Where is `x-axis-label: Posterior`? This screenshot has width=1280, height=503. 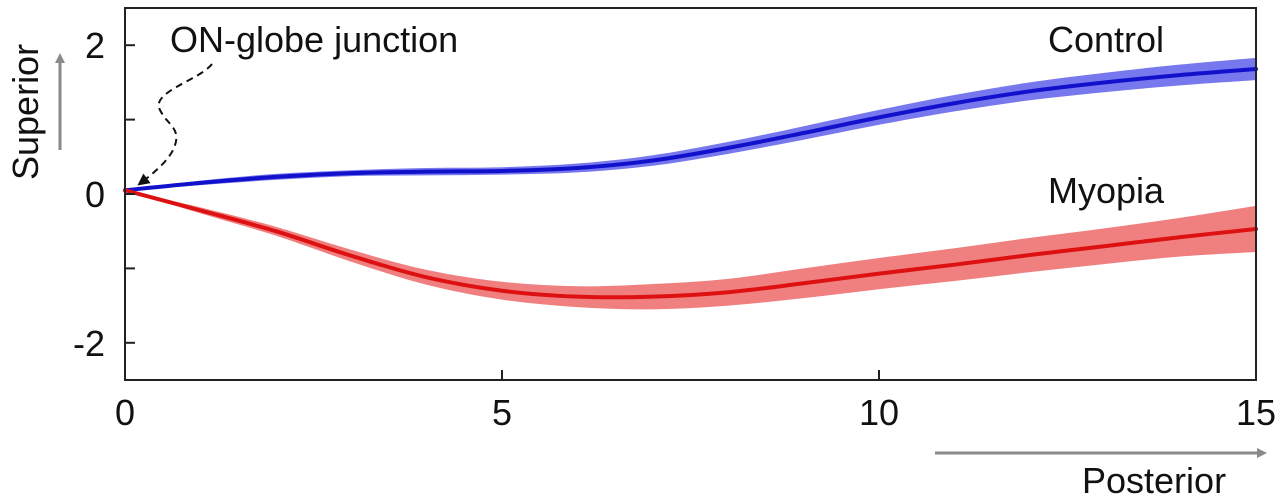 x-axis-label: Posterior is located at coordinates (1154, 480).